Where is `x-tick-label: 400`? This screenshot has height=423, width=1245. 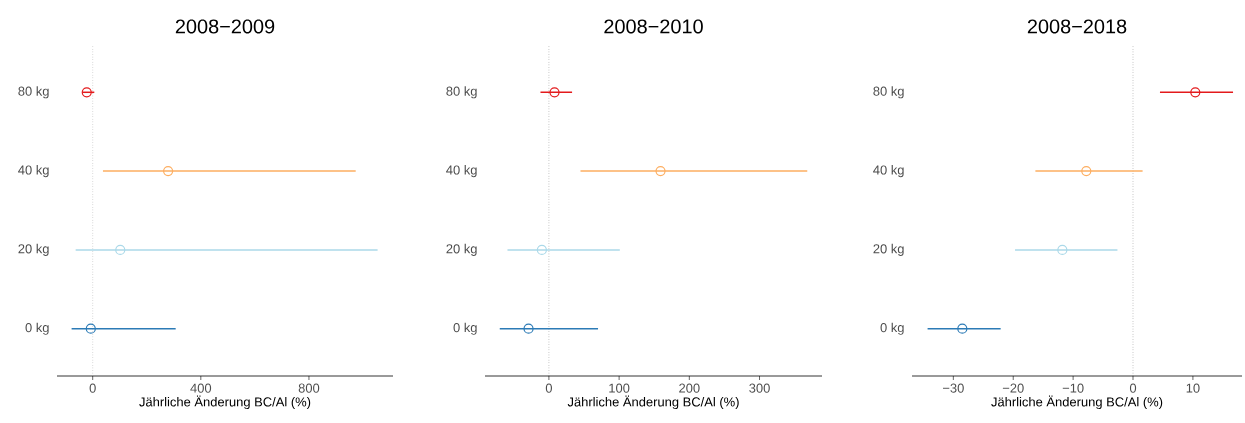
x-tick-label: 400 is located at coordinates (201, 388).